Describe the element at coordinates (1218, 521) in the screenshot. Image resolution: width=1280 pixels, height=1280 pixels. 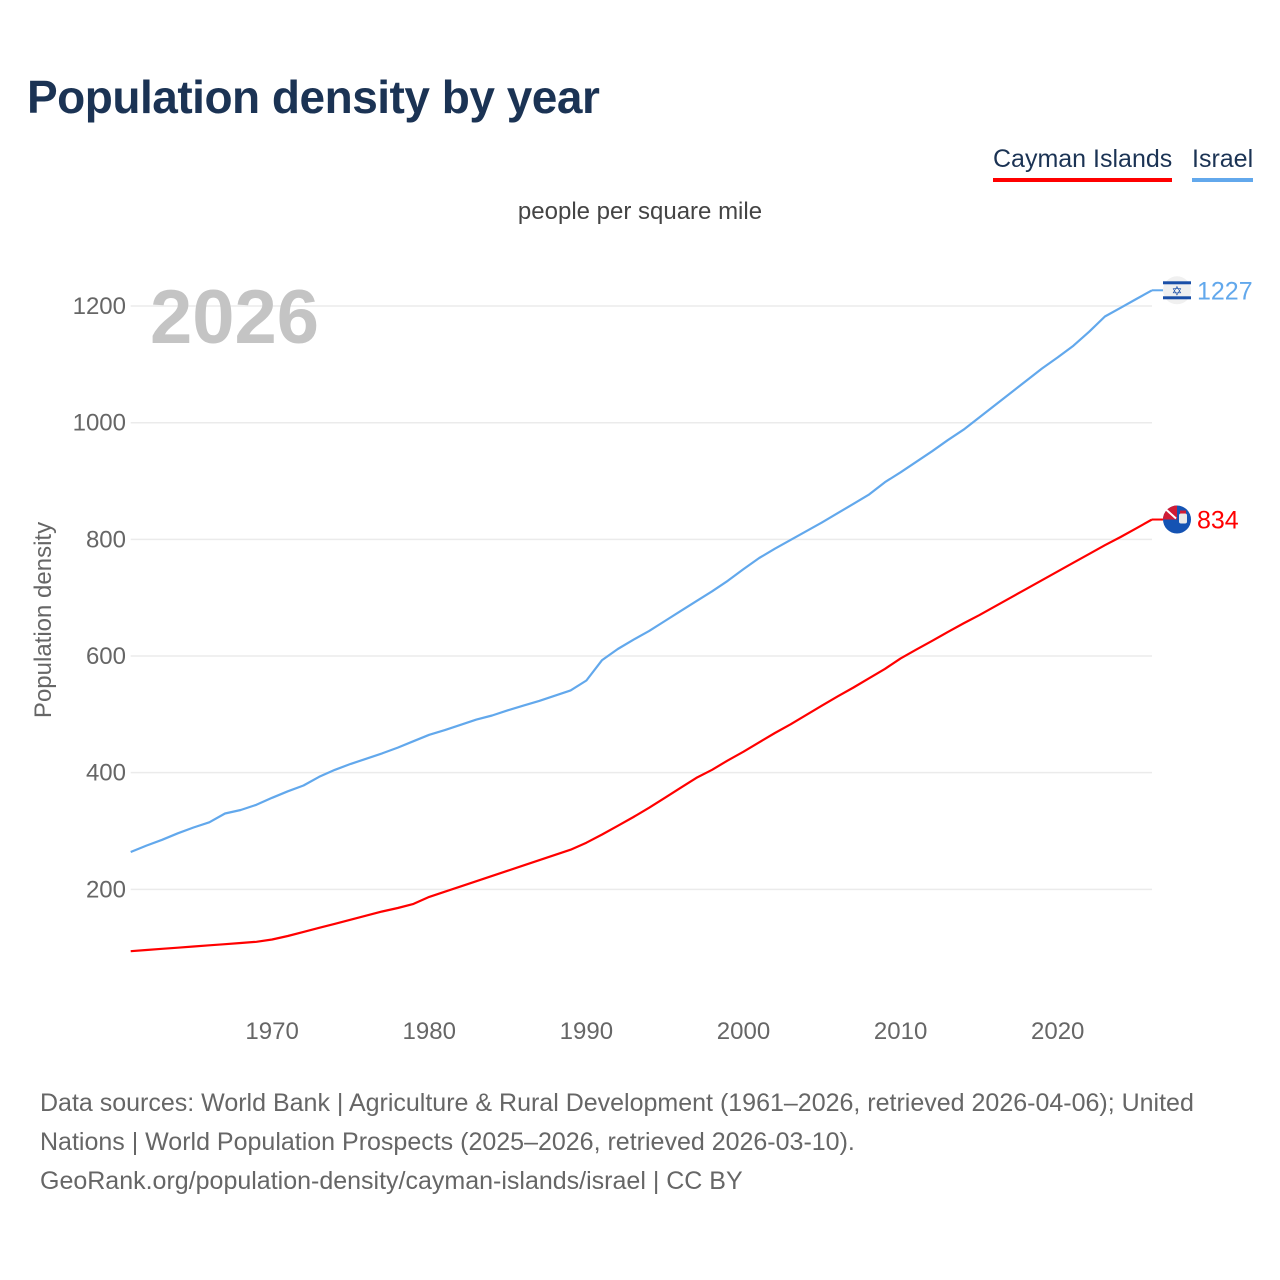
I see `end-value-label: 834` at that location.